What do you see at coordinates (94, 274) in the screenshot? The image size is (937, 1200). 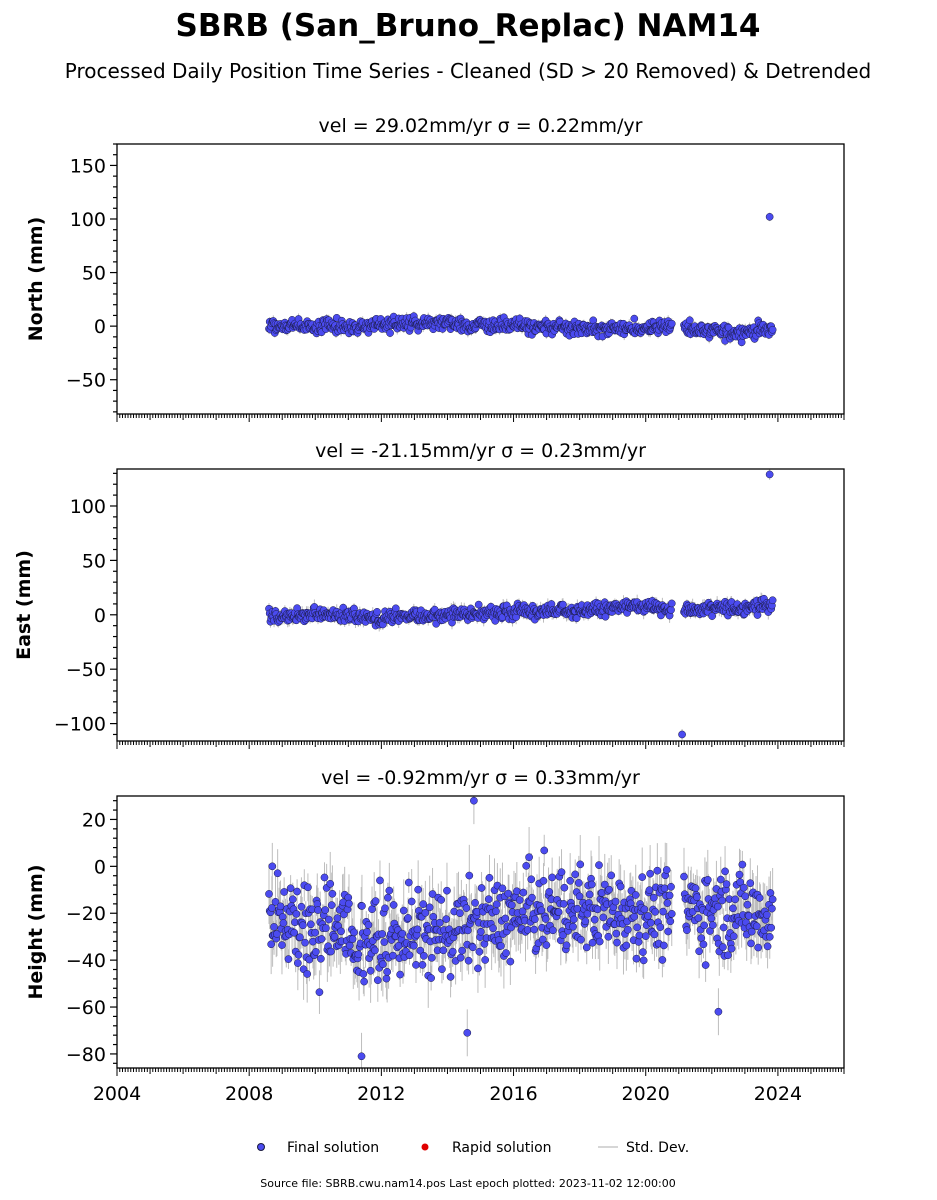 I see `y-tick-label: 50` at bounding box center [94, 274].